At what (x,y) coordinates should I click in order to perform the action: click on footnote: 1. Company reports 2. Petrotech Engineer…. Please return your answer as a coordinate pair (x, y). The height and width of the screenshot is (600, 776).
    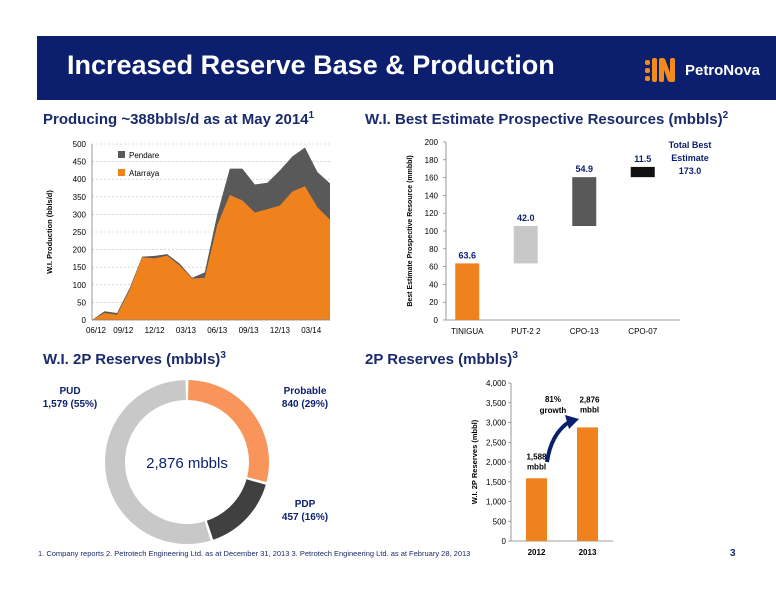
    Looking at the image, I should click on (254, 553).